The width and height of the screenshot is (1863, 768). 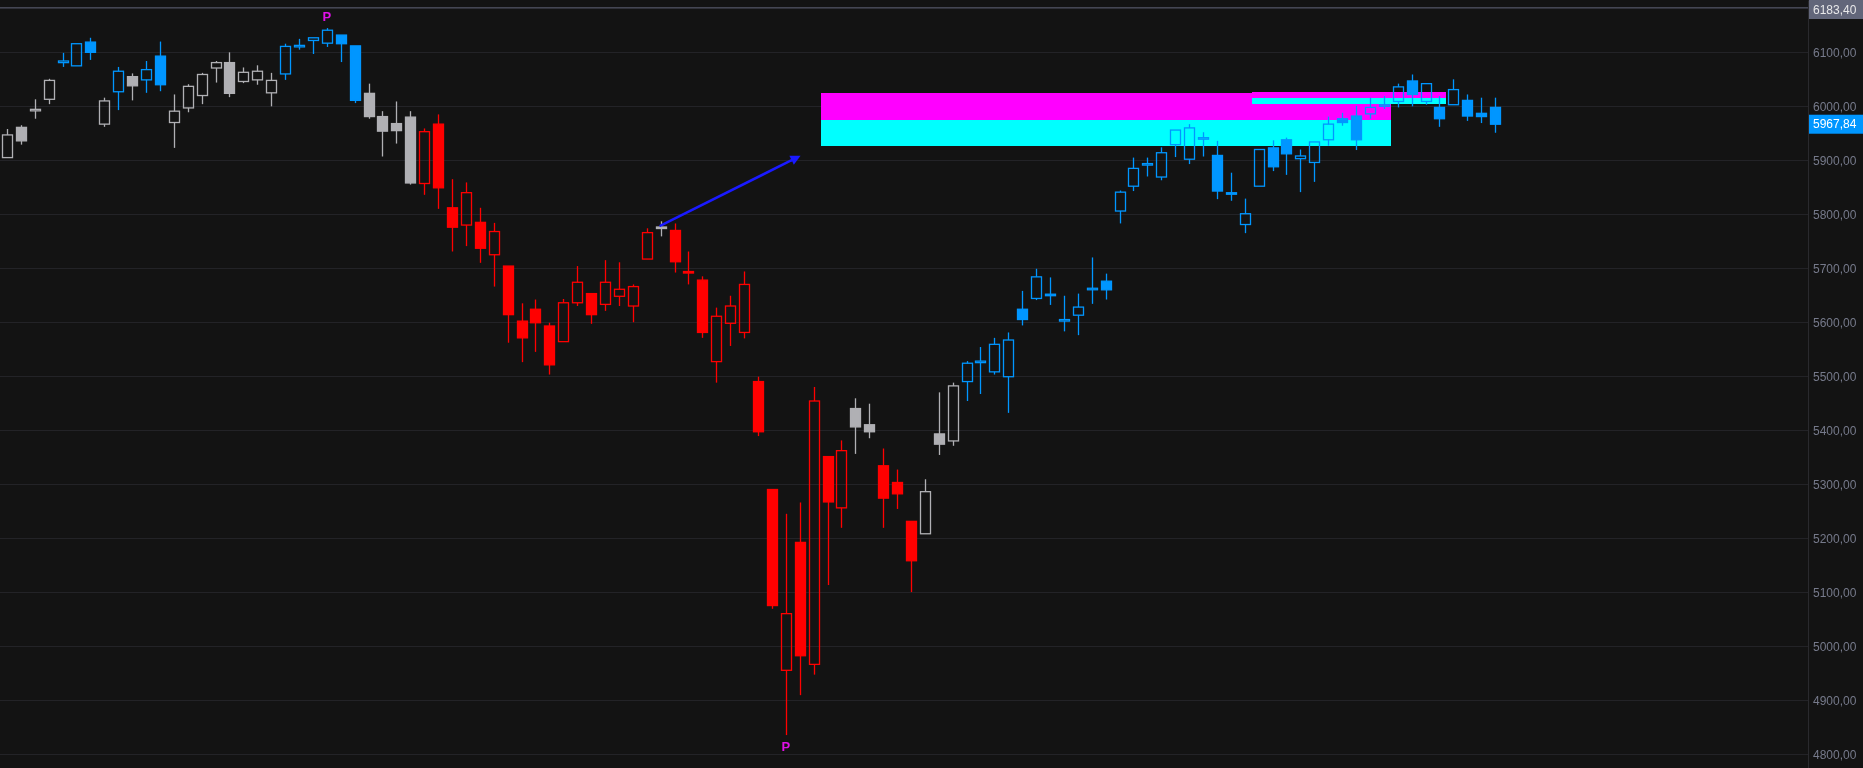 What do you see at coordinates (1835, 107) in the screenshot?
I see `y-tick-label: 6000,00` at bounding box center [1835, 107].